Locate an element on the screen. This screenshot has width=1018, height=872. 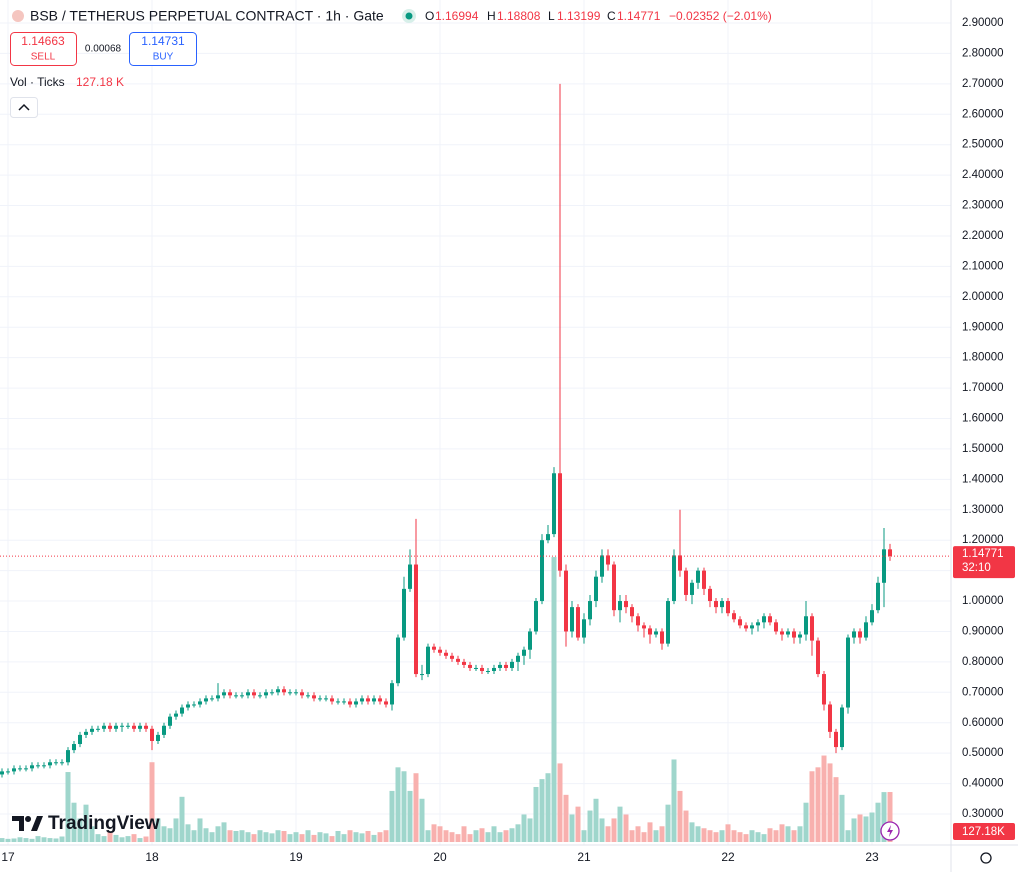
y-tick-label: 2.00000 is located at coordinates (983, 297).